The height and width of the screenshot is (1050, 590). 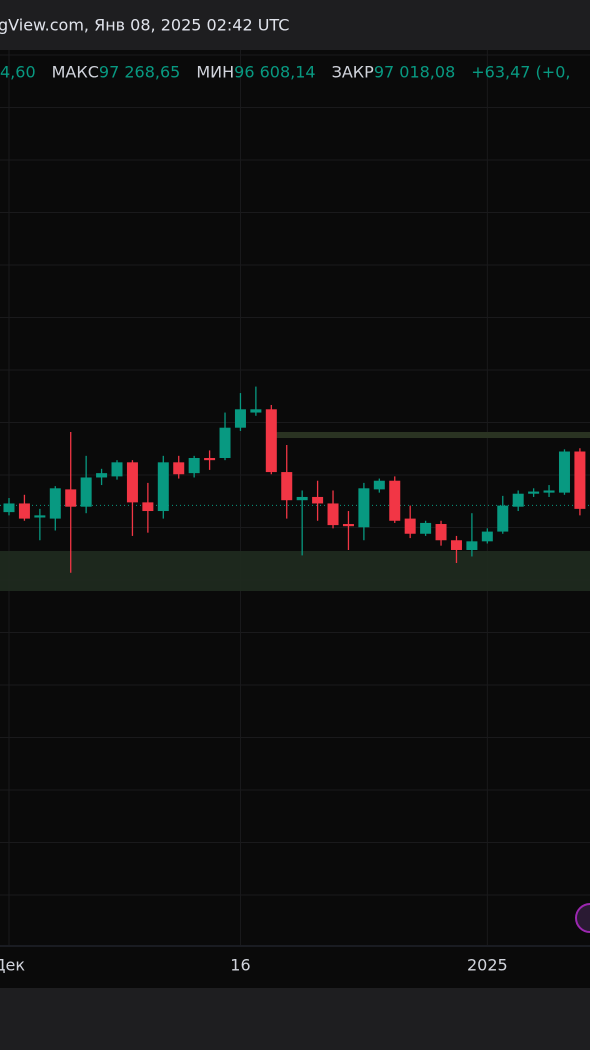 What do you see at coordinates (240, 965) in the screenshot?
I see `x-tick-label: 16` at bounding box center [240, 965].